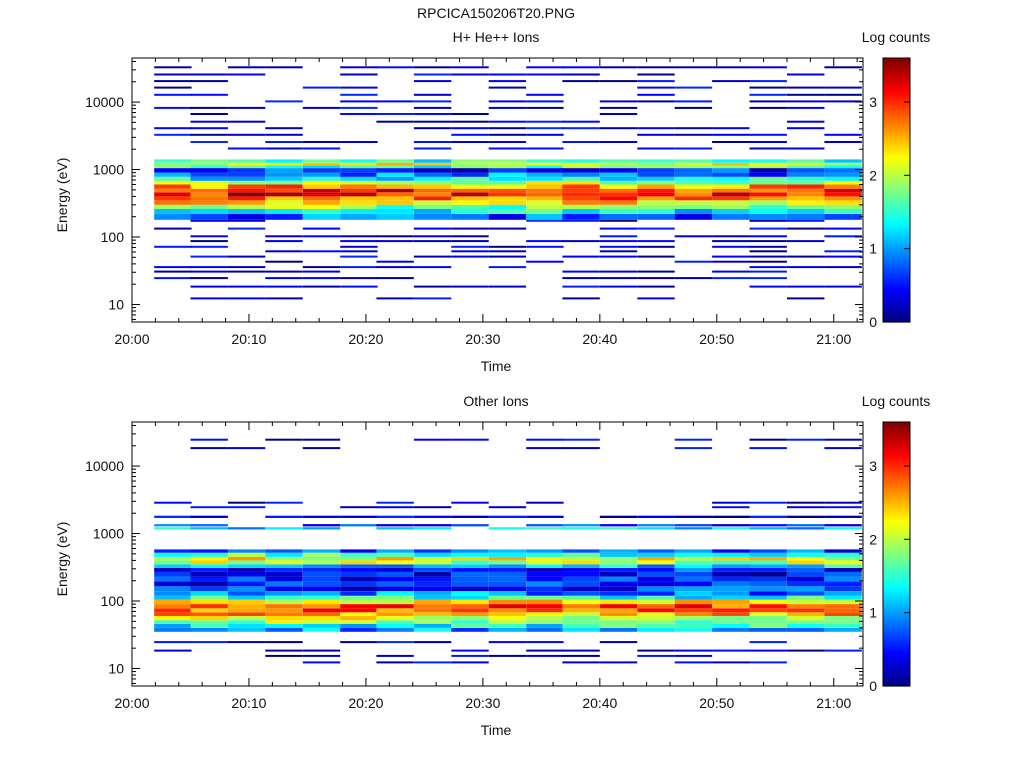 This screenshot has height=768, width=1024. Describe the element at coordinates (873, 686) in the screenshot. I see `colorbar-tick-label: 0` at that location.